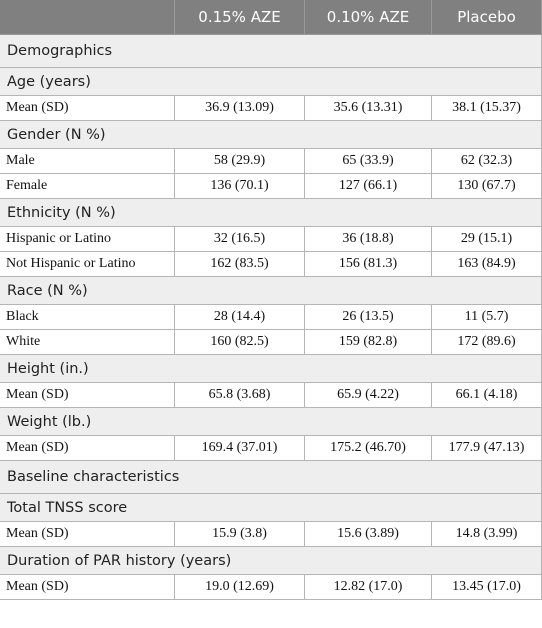 This screenshot has width=542, height=628. I want to click on group-title: Total TNSS score, so click(271, 508).